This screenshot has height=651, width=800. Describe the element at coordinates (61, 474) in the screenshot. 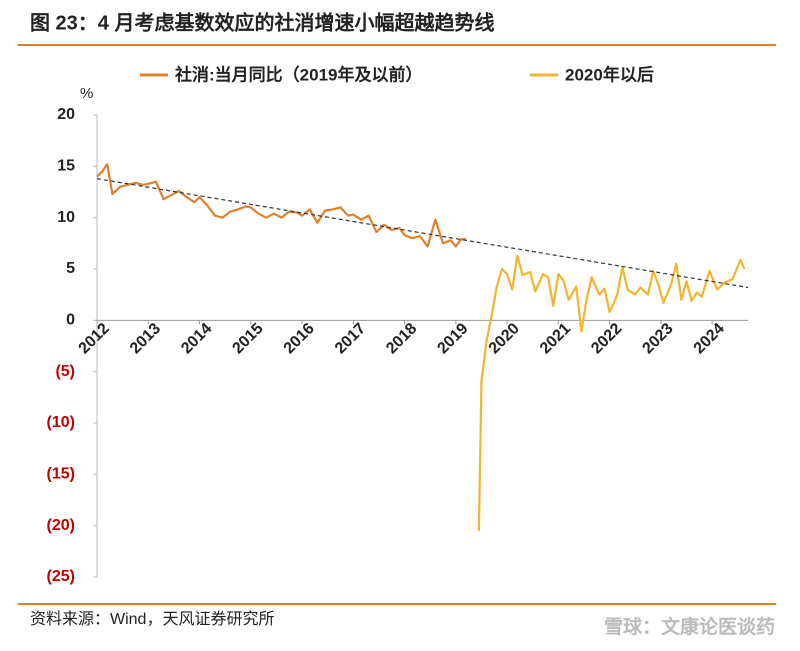

I see `y-tick-label: (15)` at that location.